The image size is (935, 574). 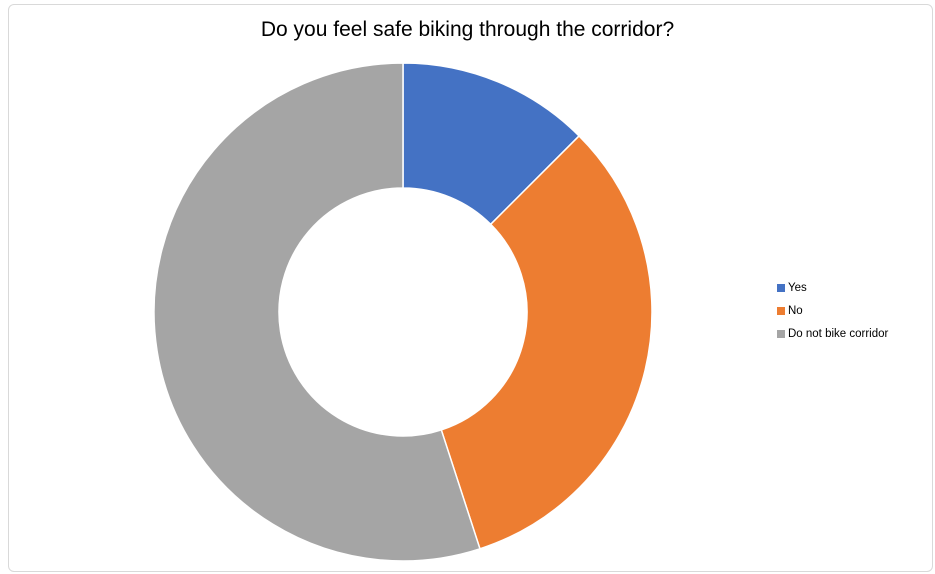 I want to click on legend-item-no: No, so click(x=832, y=310).